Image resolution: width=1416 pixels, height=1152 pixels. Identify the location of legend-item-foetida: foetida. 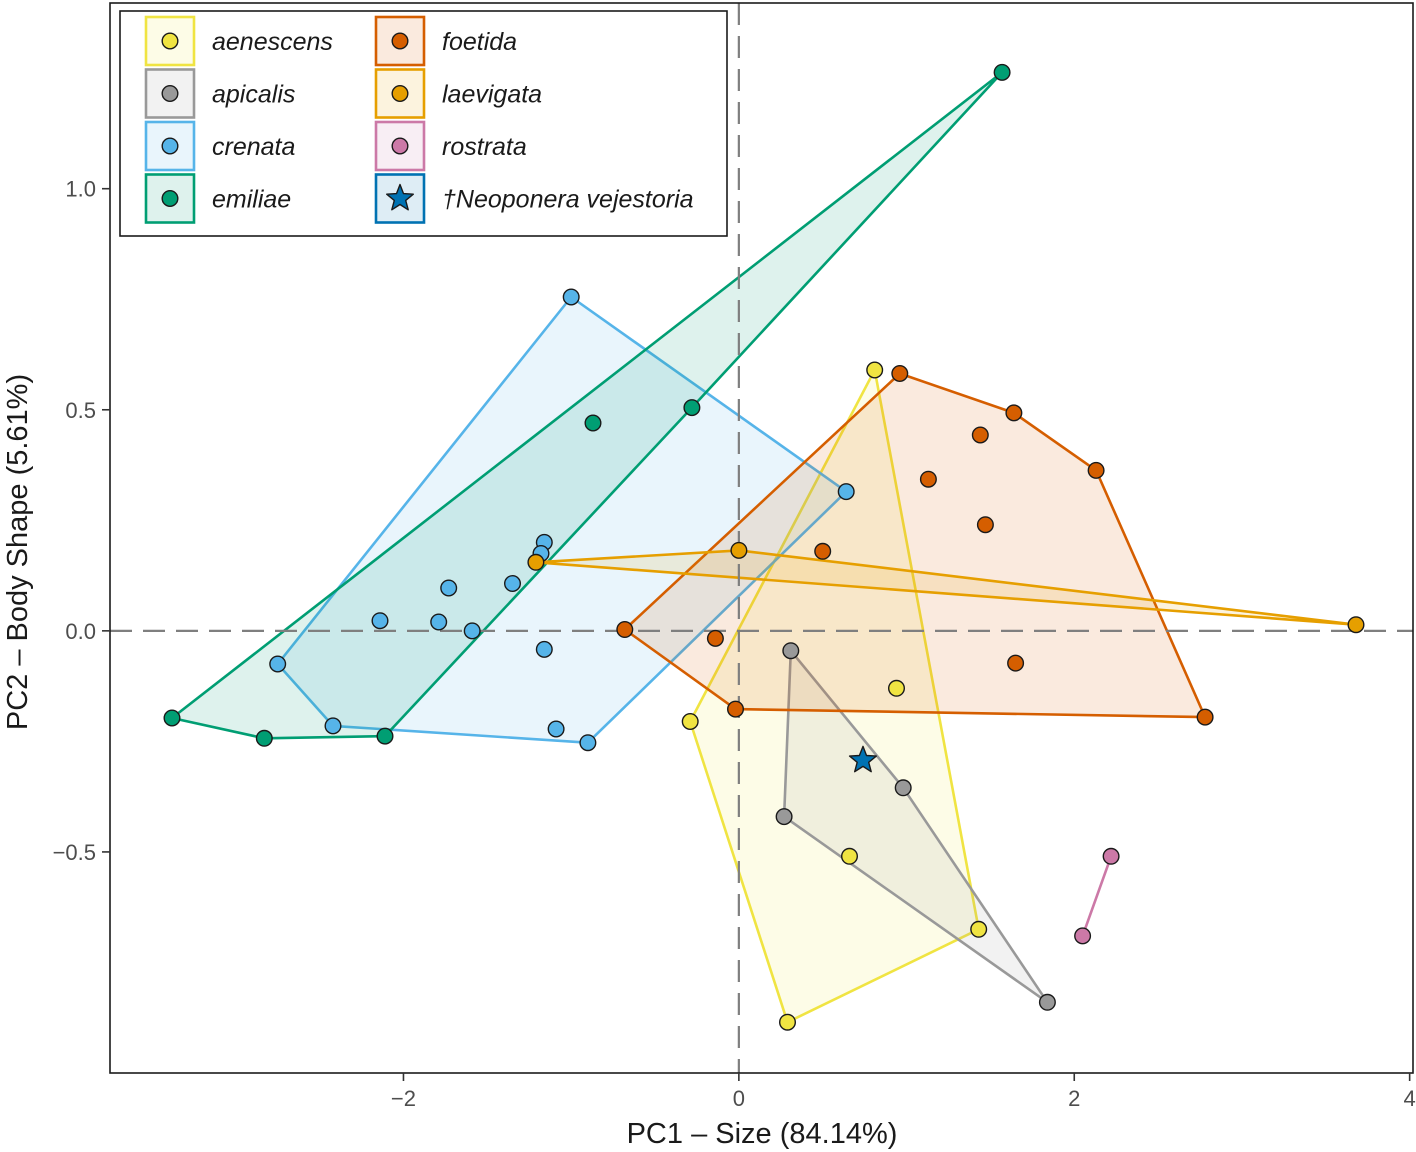
(445, 41).